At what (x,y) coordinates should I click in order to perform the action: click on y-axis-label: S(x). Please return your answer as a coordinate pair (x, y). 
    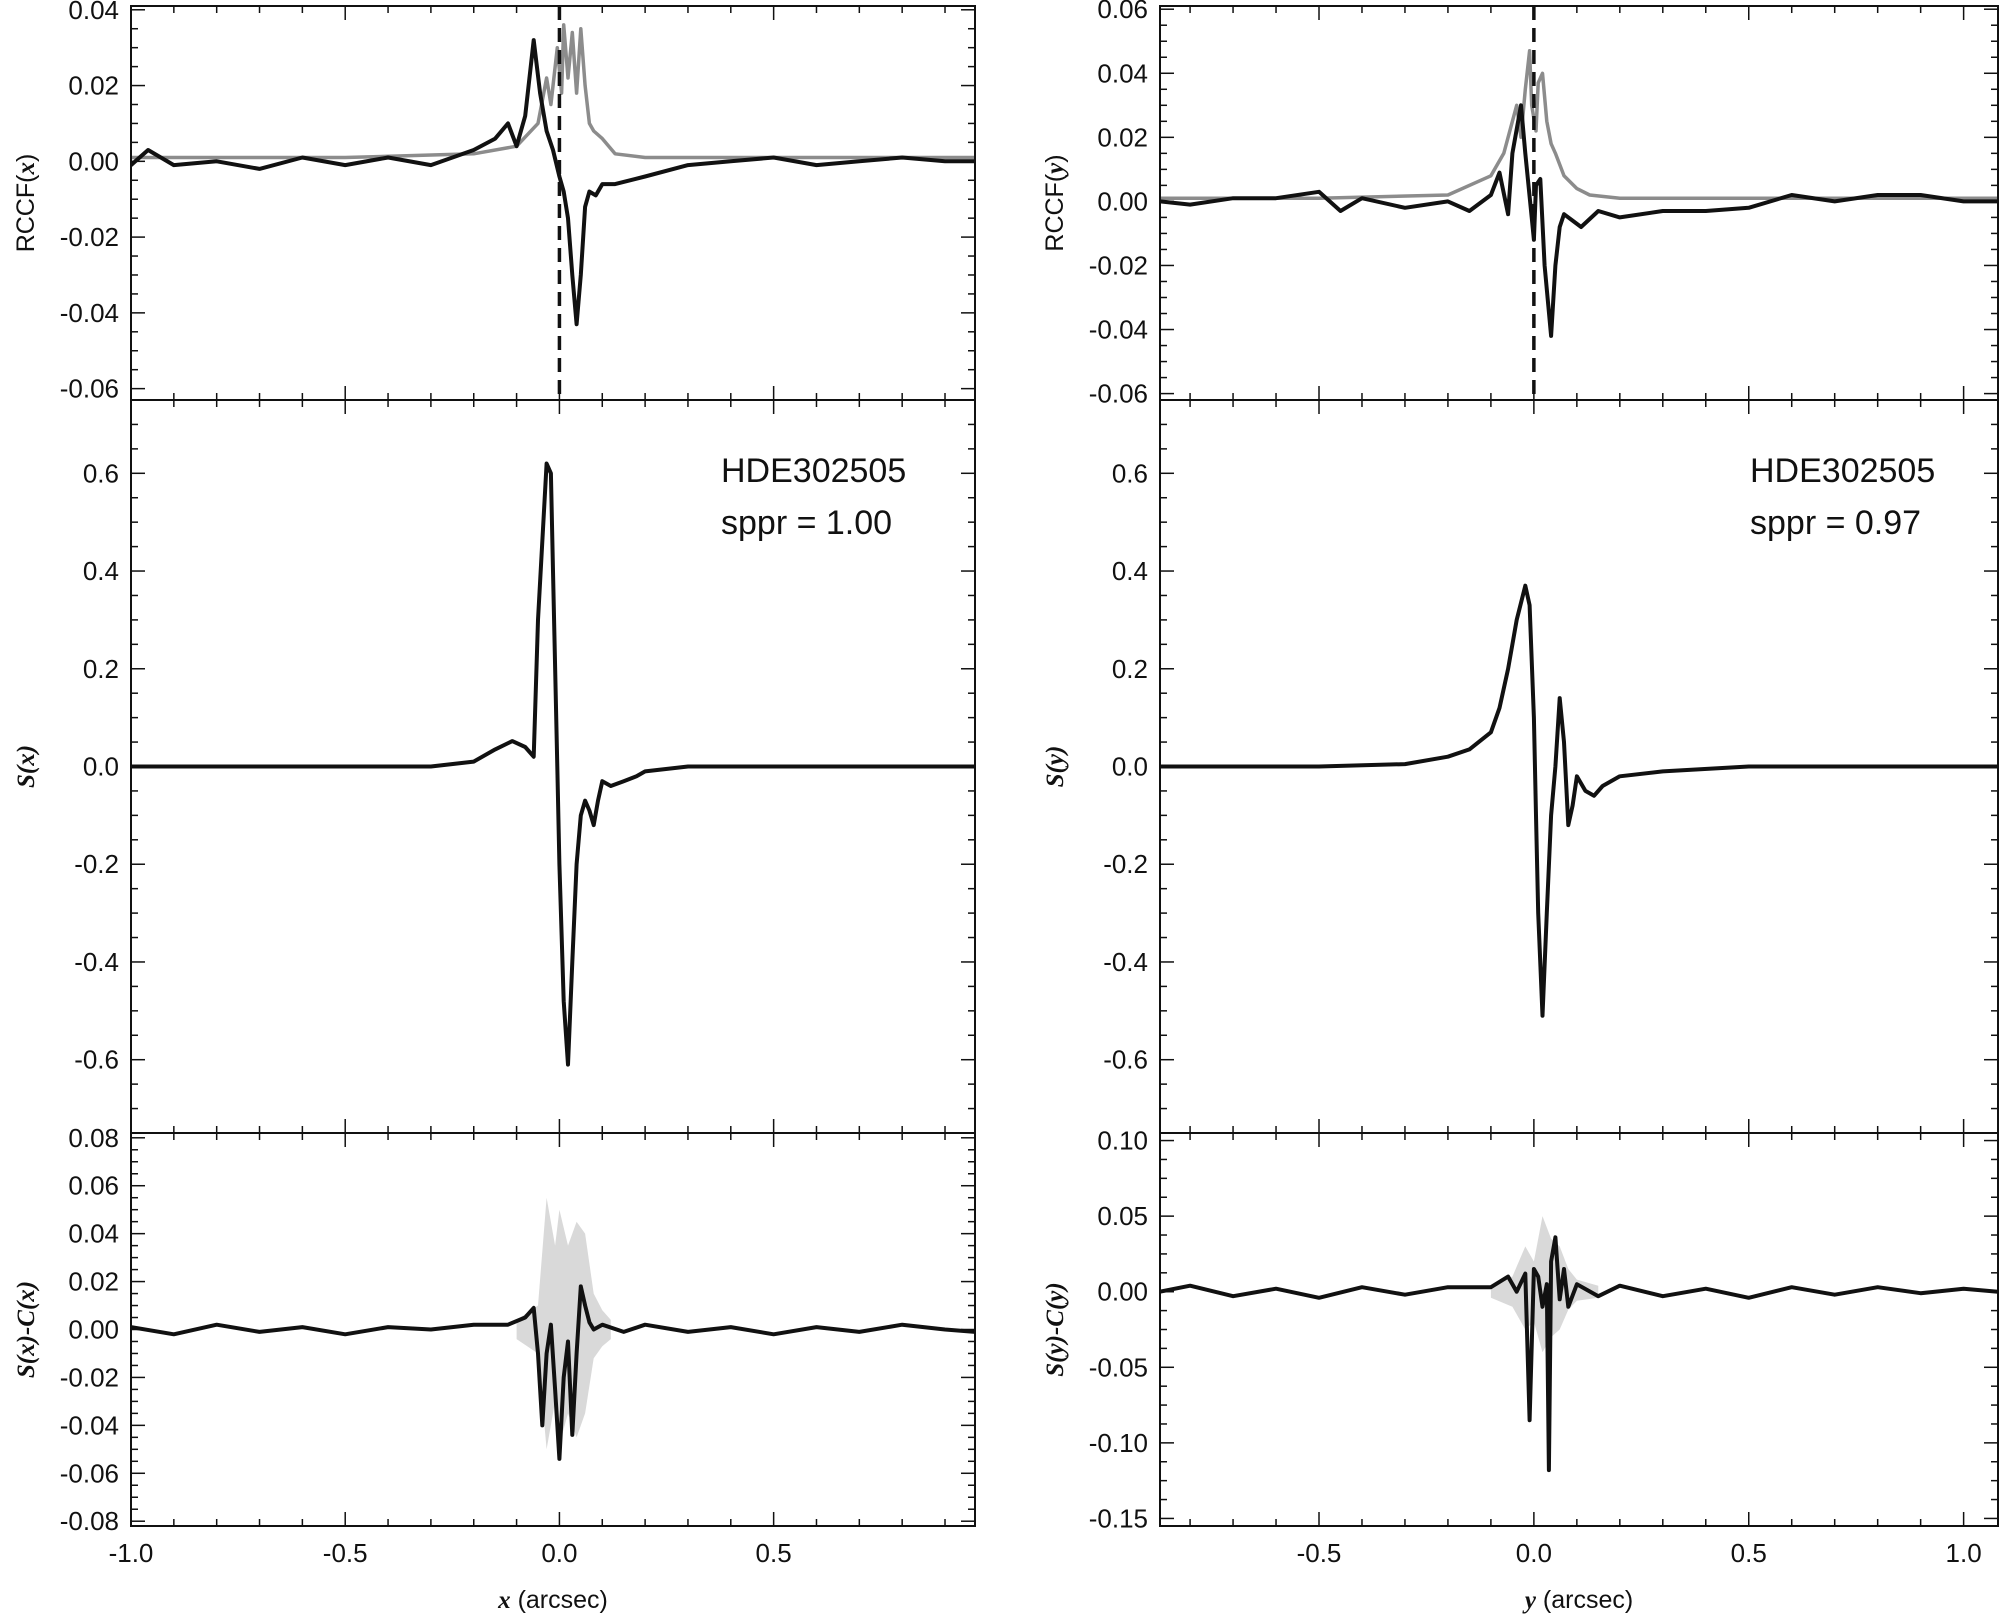
    Looking at the image, I should click on (26, 766).